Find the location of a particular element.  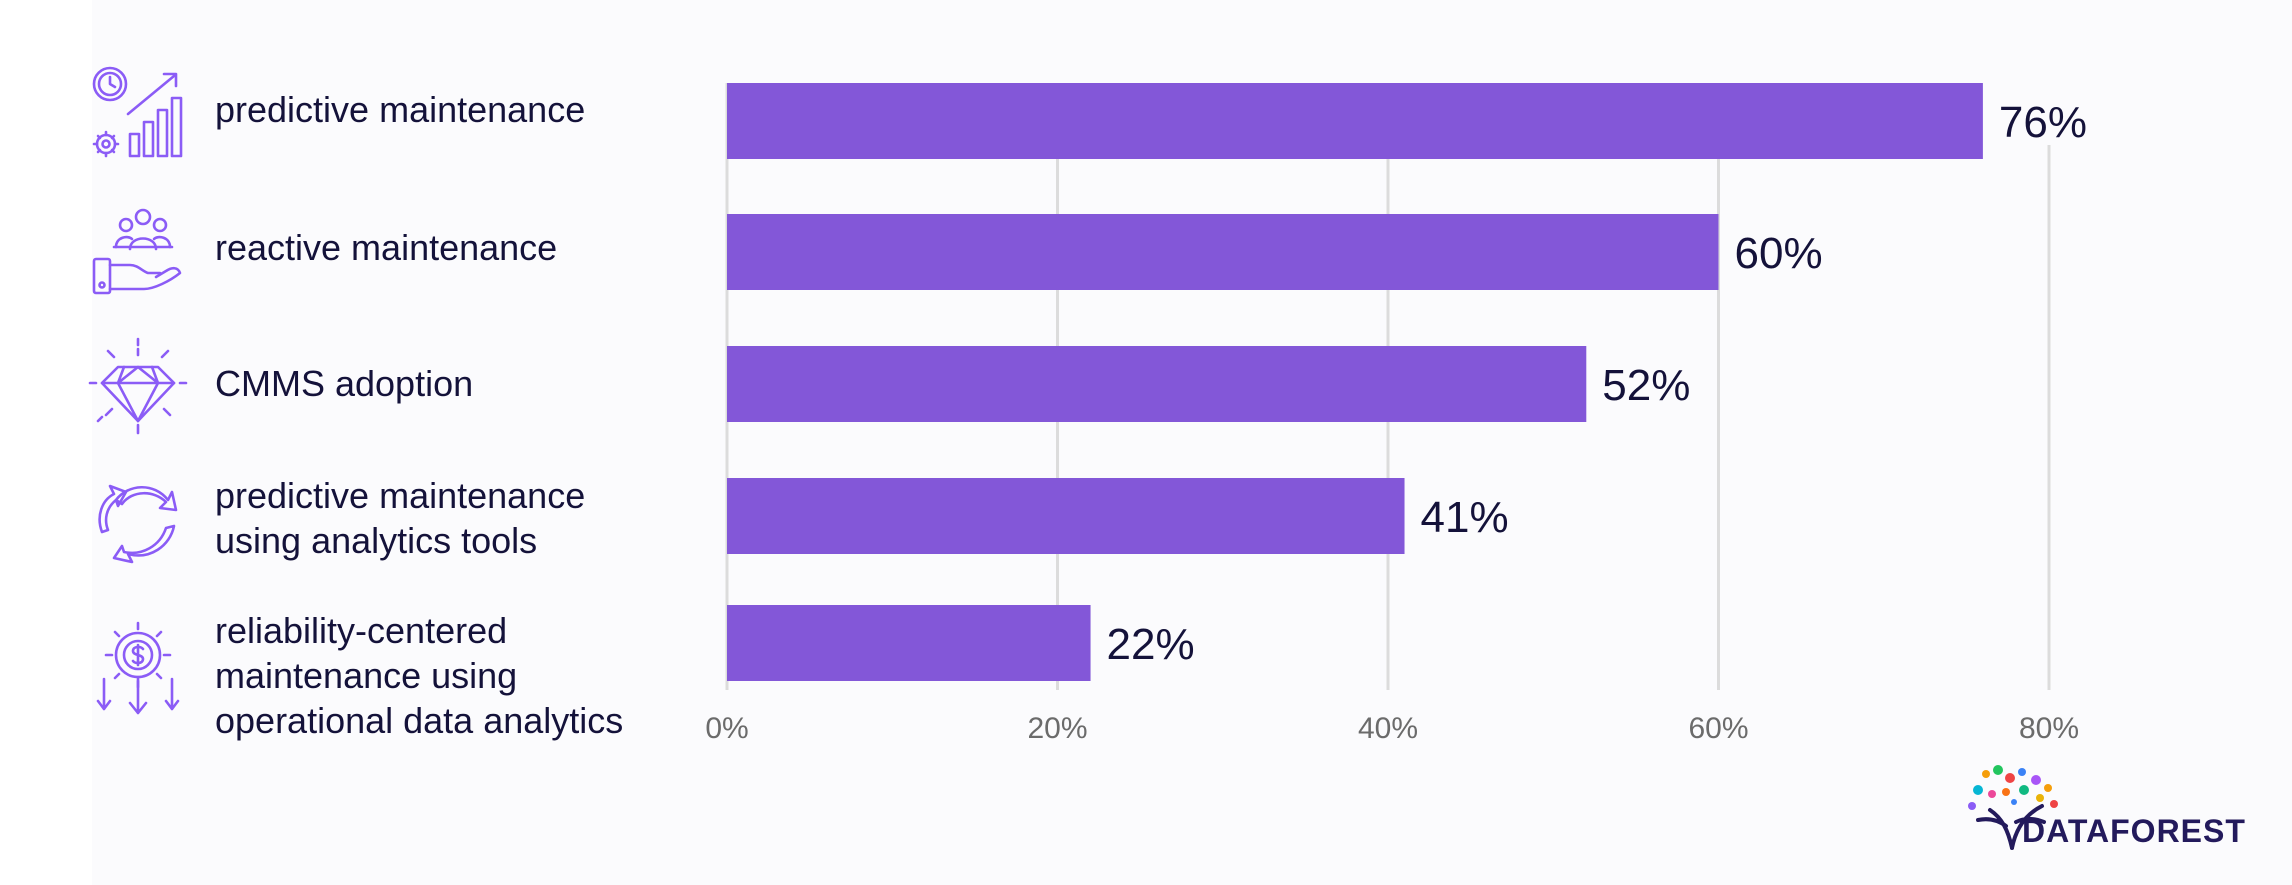

tick-label-80: 80% is located at coordinates (2049, 728).